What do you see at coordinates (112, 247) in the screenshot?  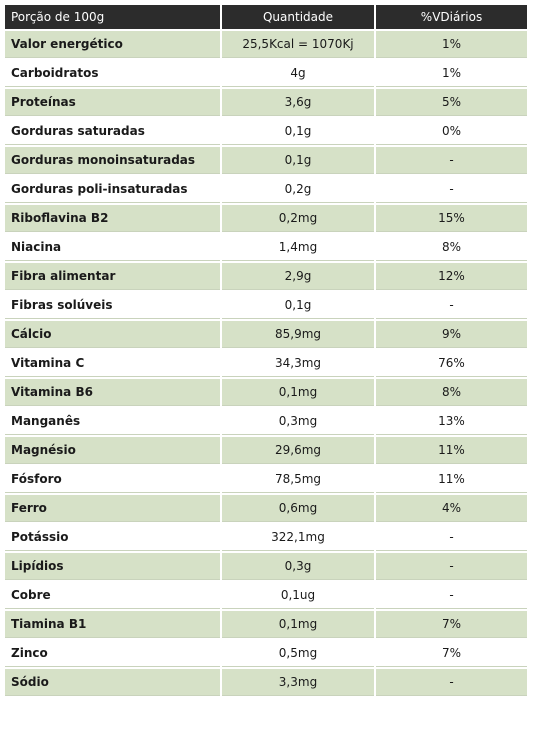 I see `nutrient-name: Niacina` at bounding box center [112, 247].